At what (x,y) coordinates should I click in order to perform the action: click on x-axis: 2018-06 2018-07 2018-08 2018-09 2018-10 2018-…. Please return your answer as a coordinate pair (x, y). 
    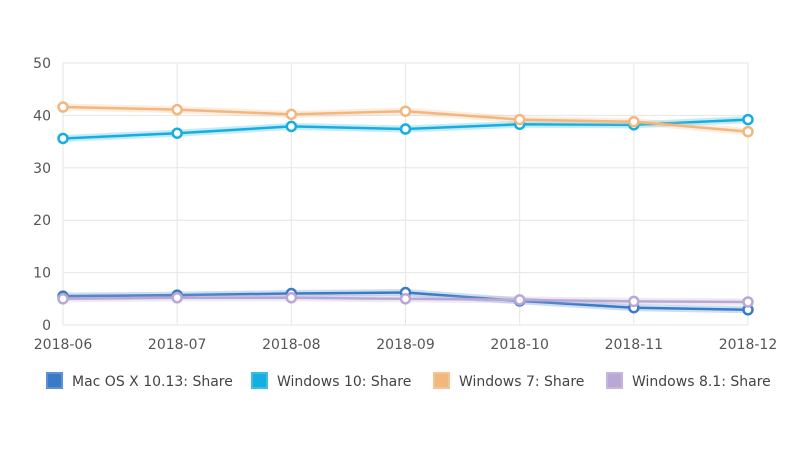
    Looking at the image, I should click on (406, 345).